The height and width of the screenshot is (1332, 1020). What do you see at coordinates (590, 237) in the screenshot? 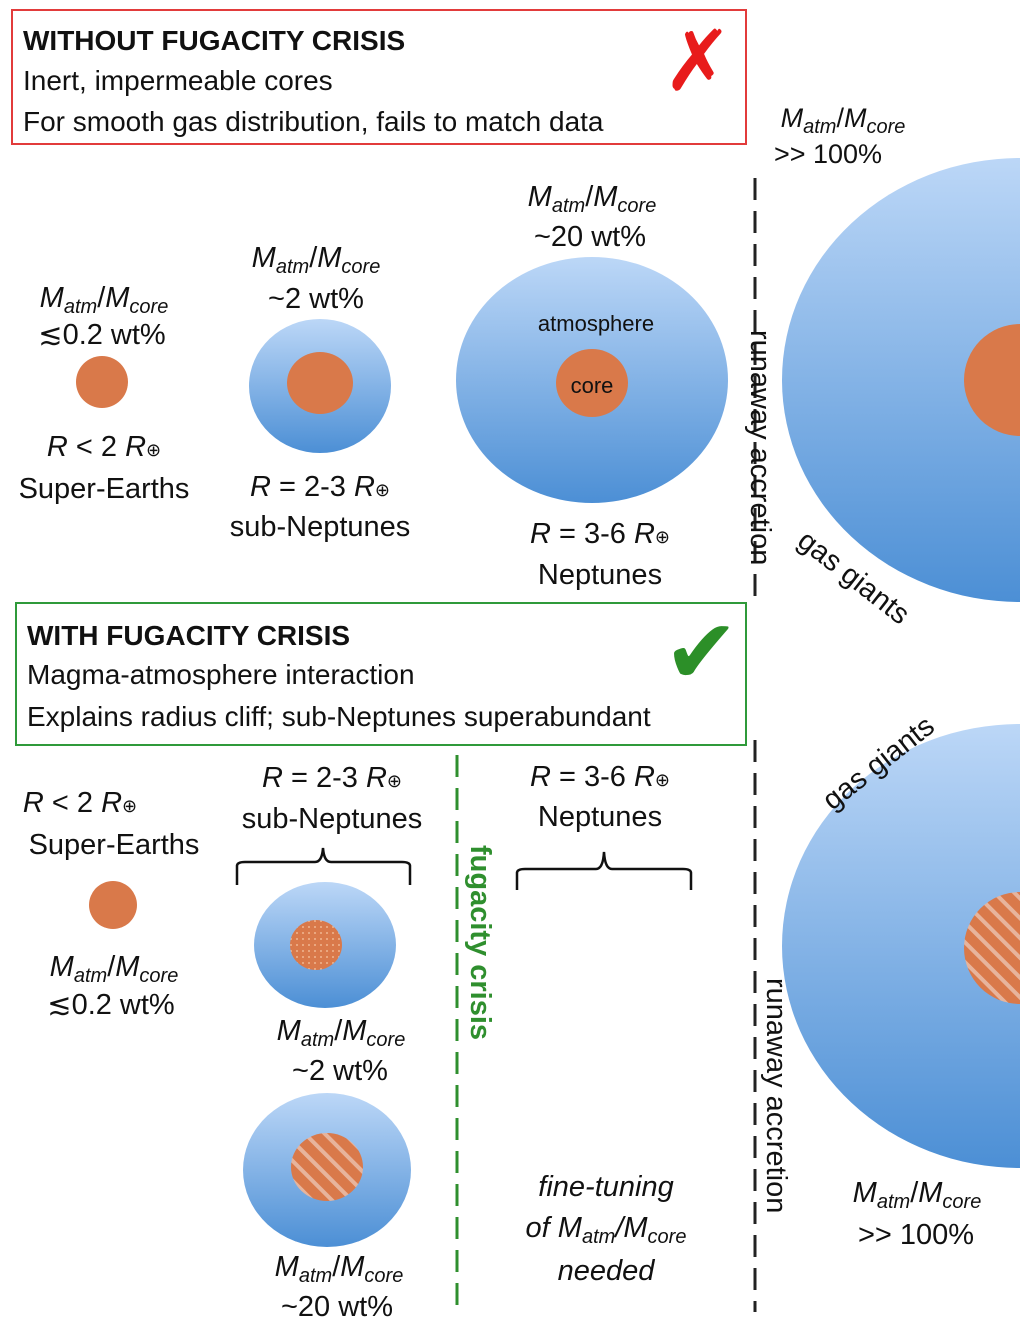
I see `ratio-value-neptune-top: ~20 wt%` at bounding box center [590, 237].